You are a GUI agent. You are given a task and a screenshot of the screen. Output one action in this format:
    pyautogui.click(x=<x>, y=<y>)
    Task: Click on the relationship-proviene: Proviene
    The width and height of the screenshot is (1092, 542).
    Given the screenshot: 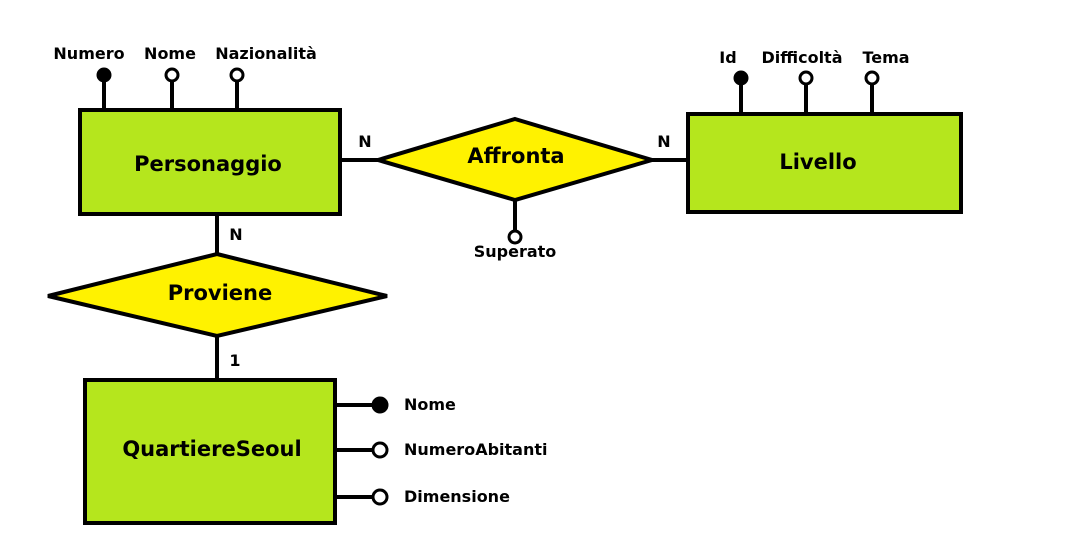 What is the action you would take?
    pyautogui.click(x=217, y=295)
    